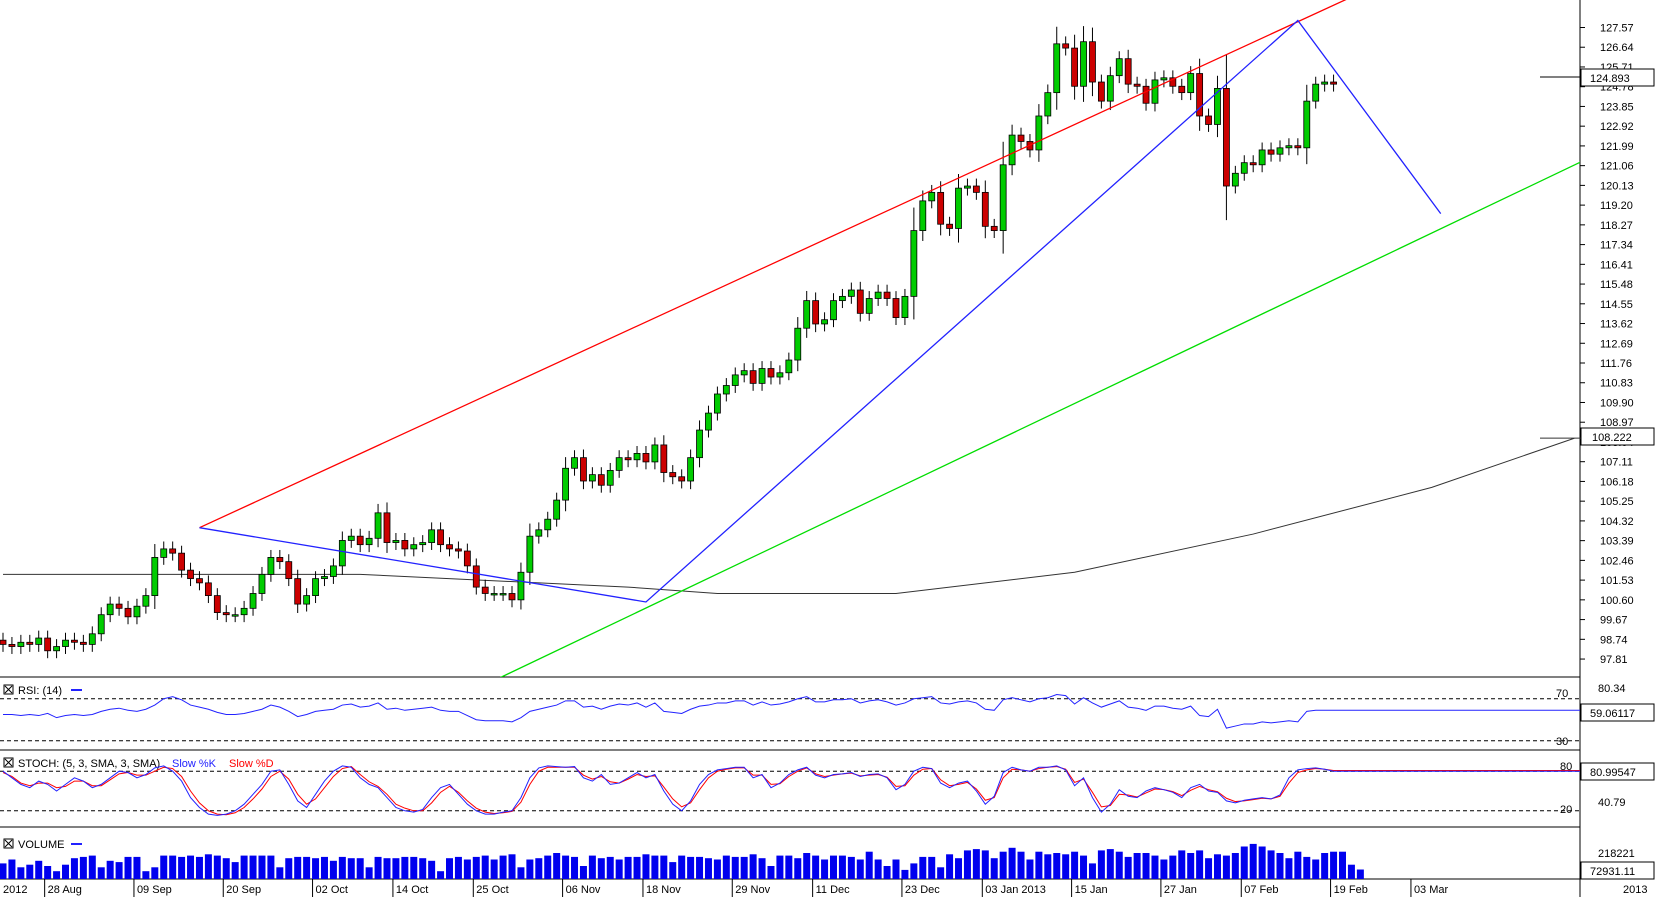 Image resolution: width=1655 pixels, height=897 pixels. Describe the element at coordinates (1617, 436) in the screenshot. I see `ma-label-box-frame` at that location.